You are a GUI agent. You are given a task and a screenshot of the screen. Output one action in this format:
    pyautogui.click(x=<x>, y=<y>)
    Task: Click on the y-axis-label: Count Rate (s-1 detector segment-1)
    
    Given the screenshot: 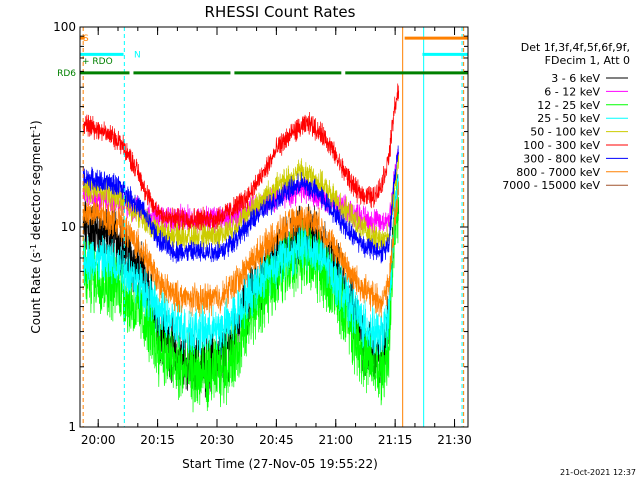 What is the action you would take?
    pyautogui.click(x=36, y=226)
    